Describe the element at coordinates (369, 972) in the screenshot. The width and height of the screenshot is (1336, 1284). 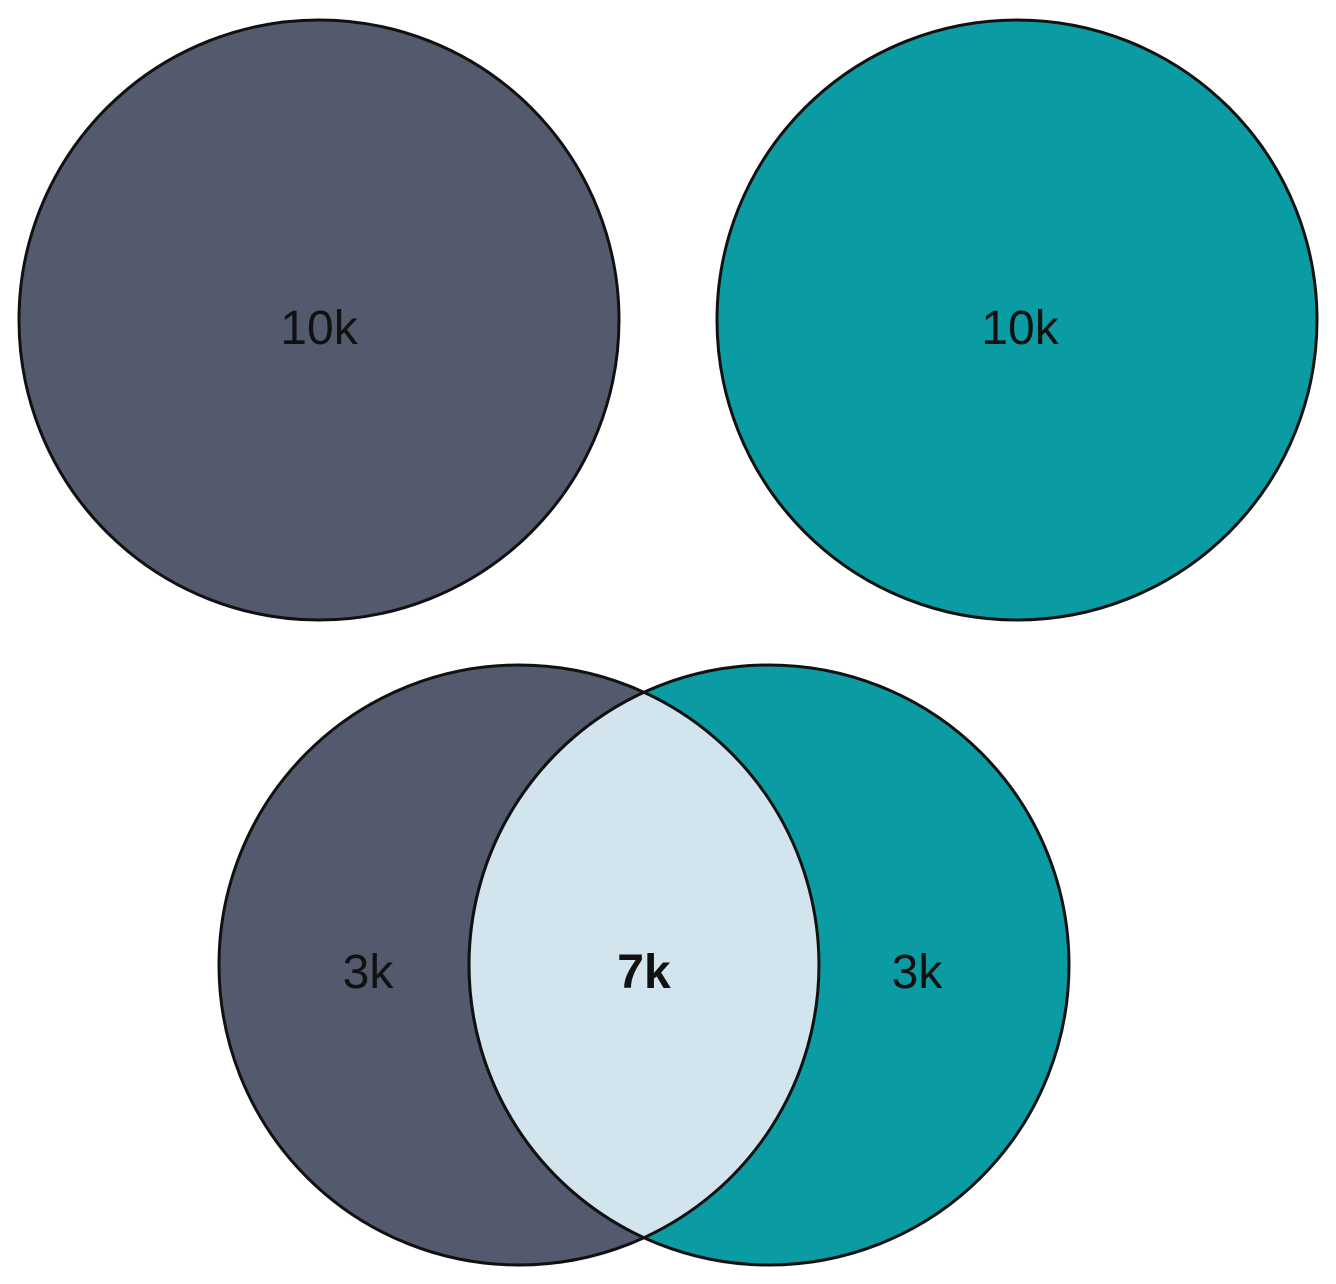
I see `venn-left-only-label: 3k` at that location.